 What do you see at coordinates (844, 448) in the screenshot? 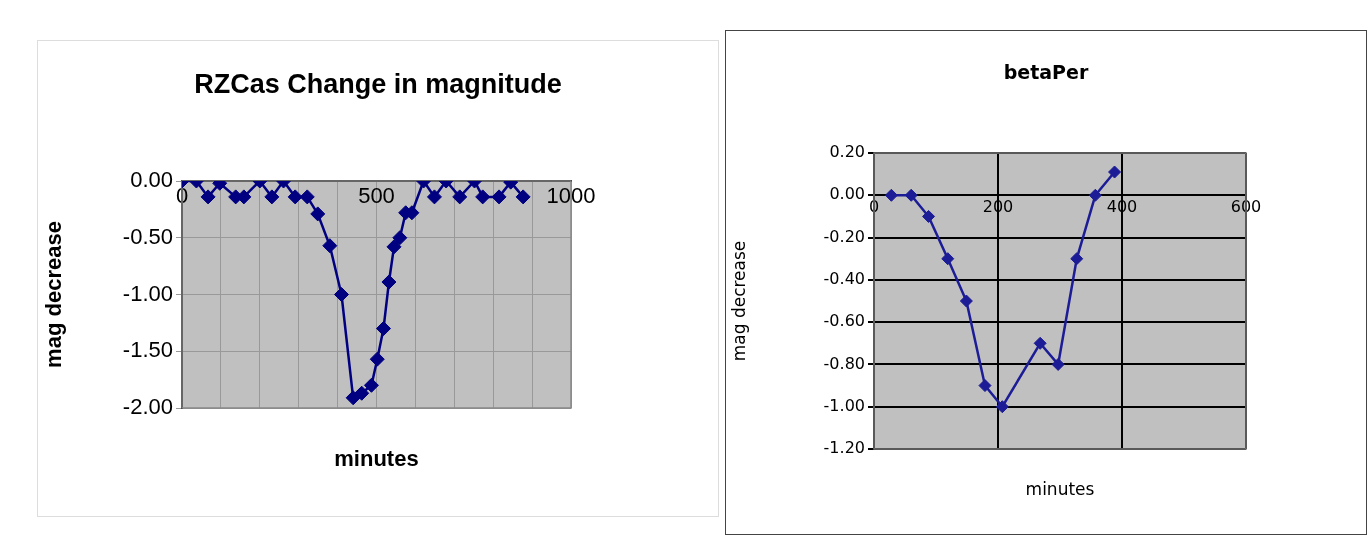
I see `y-tick-label: -1.20` at bounding box center [844, 448].